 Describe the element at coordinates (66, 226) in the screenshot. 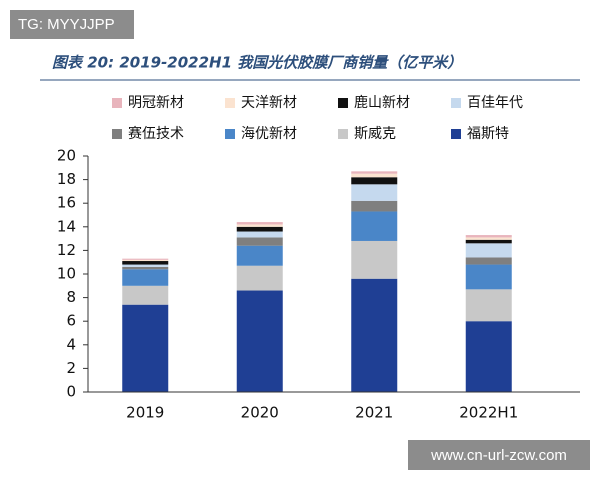

I see `y-tick-label: 14` at that location.